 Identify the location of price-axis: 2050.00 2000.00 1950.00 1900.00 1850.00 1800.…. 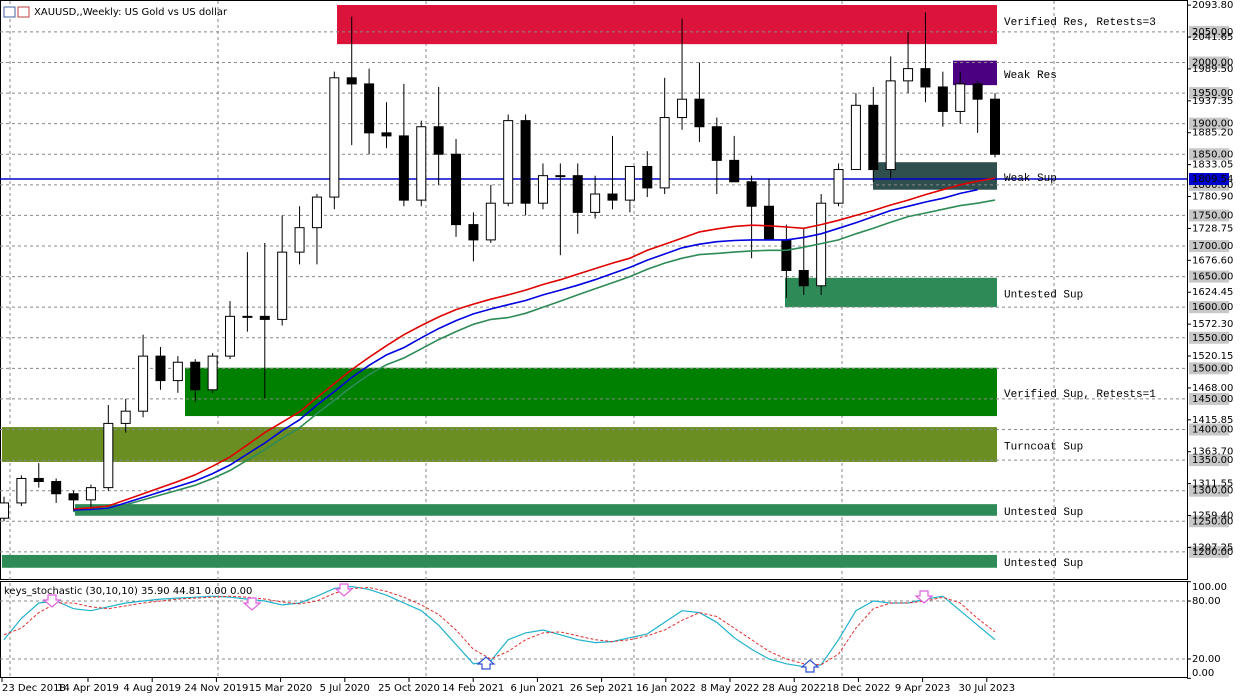
(1210, 279).